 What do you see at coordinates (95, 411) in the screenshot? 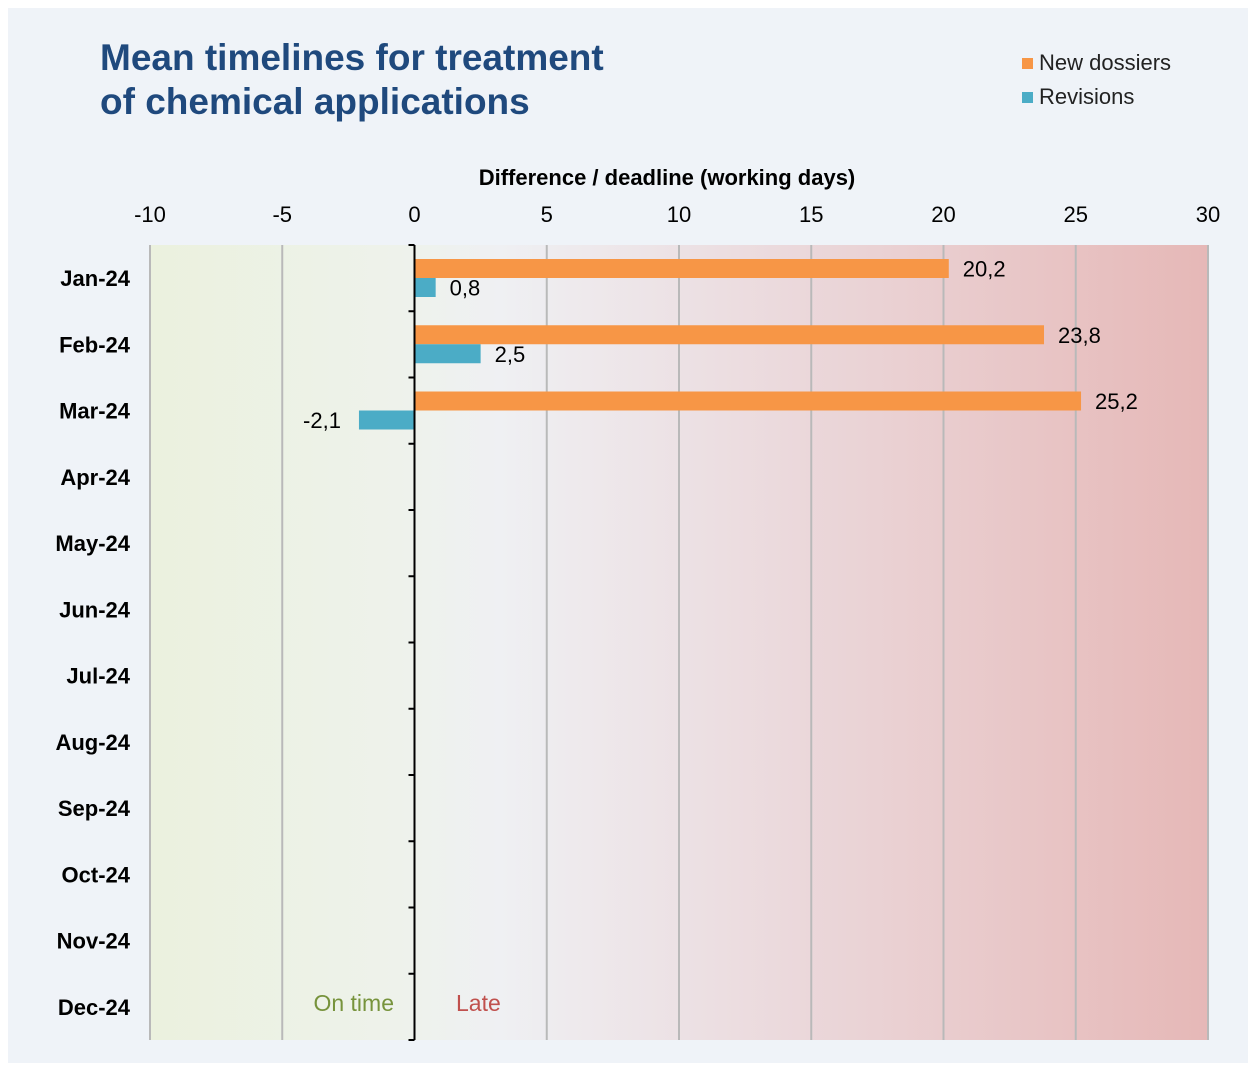
I see `category-label: Mar-24` at bounding box center [95, 411].